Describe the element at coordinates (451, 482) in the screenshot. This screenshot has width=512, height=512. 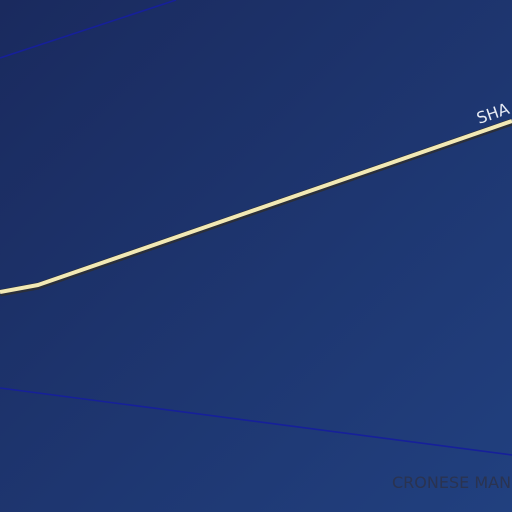
I see `place-label: CRONESE MAN` at that location.